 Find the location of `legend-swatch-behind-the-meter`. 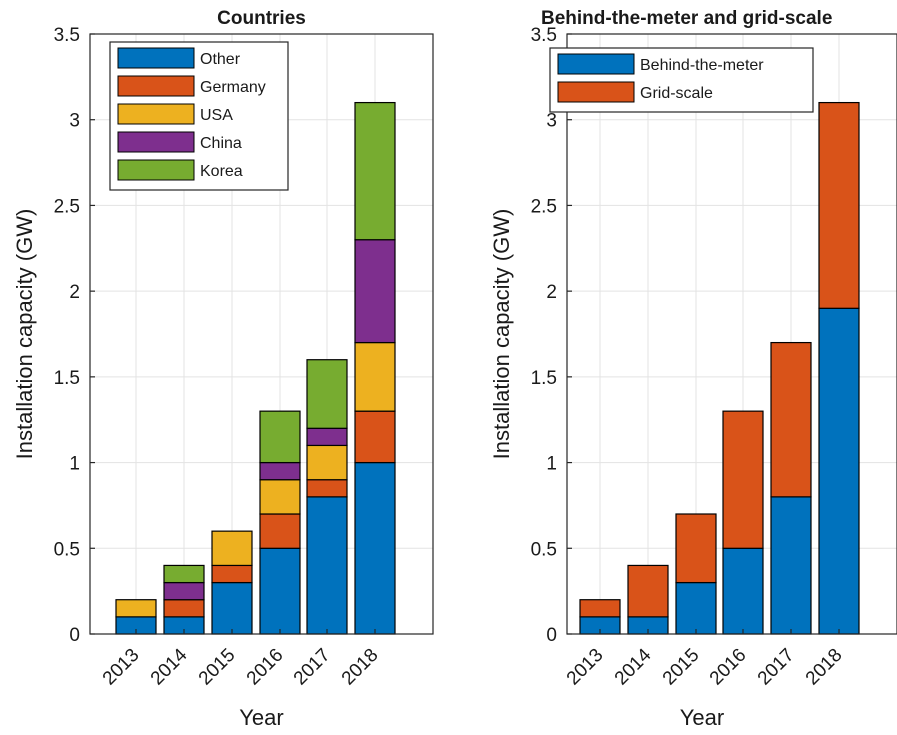

legend-swatch-behind-the-meter is located at coordinates (596, 64).